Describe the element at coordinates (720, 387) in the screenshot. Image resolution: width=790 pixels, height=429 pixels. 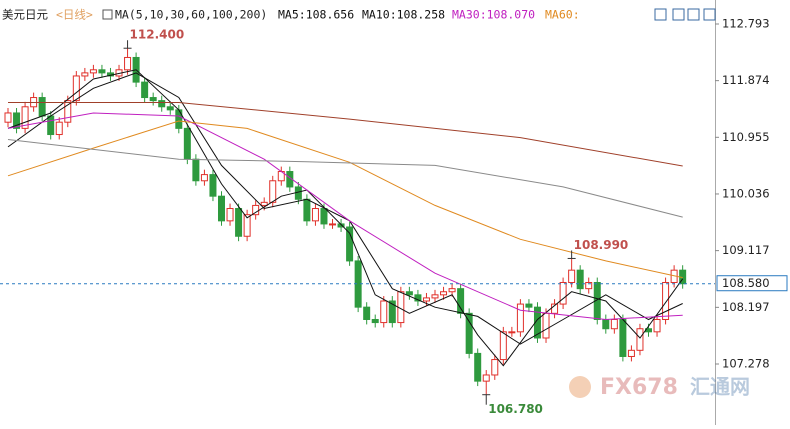
I see `watermark-text: 汇通网` at that location.